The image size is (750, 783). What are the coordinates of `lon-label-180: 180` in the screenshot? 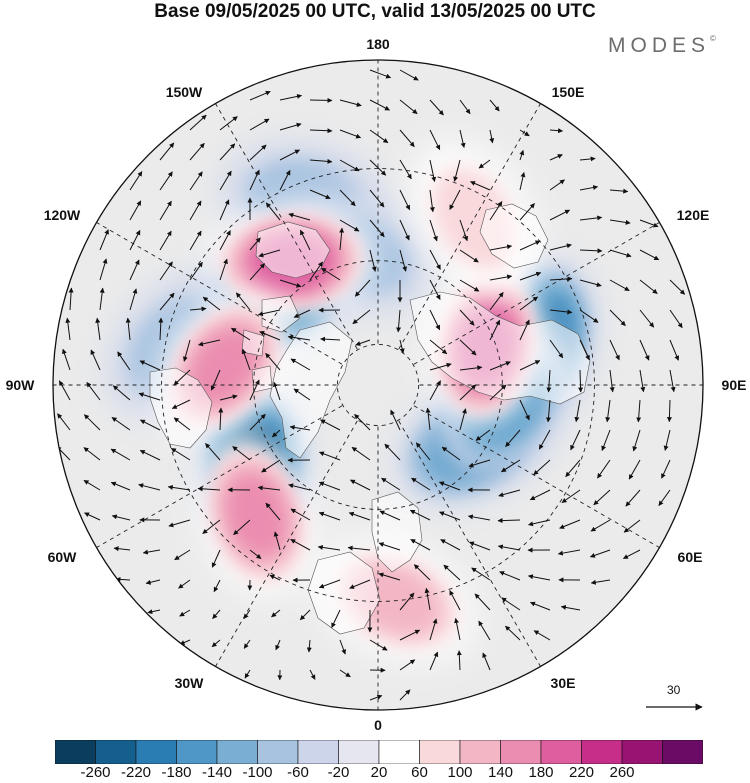 It's located at (378, 44).